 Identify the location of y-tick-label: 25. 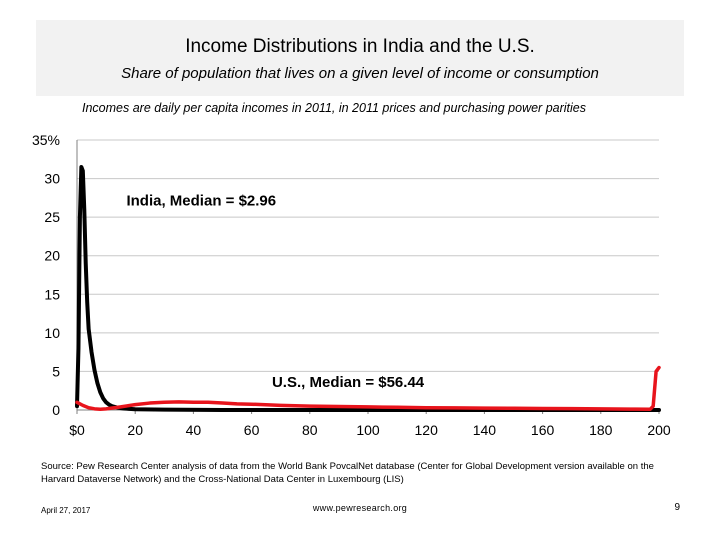
(52, 217).